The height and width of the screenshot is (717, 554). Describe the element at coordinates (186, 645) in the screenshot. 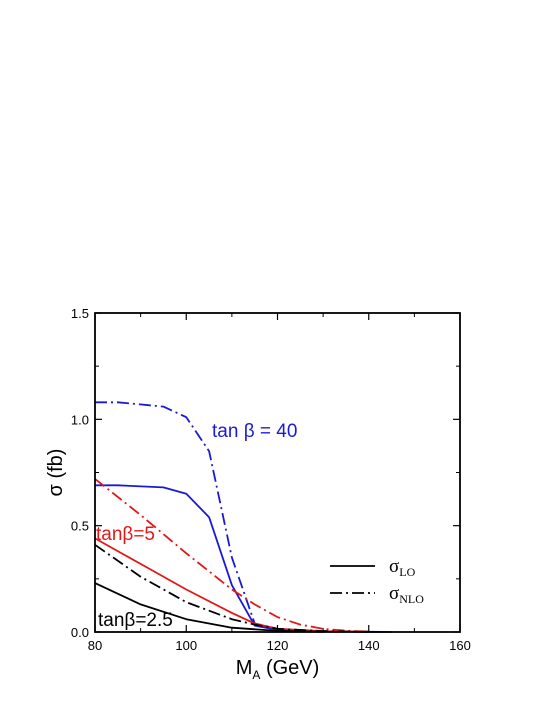

I see `x-tick-label: 100` at that location.